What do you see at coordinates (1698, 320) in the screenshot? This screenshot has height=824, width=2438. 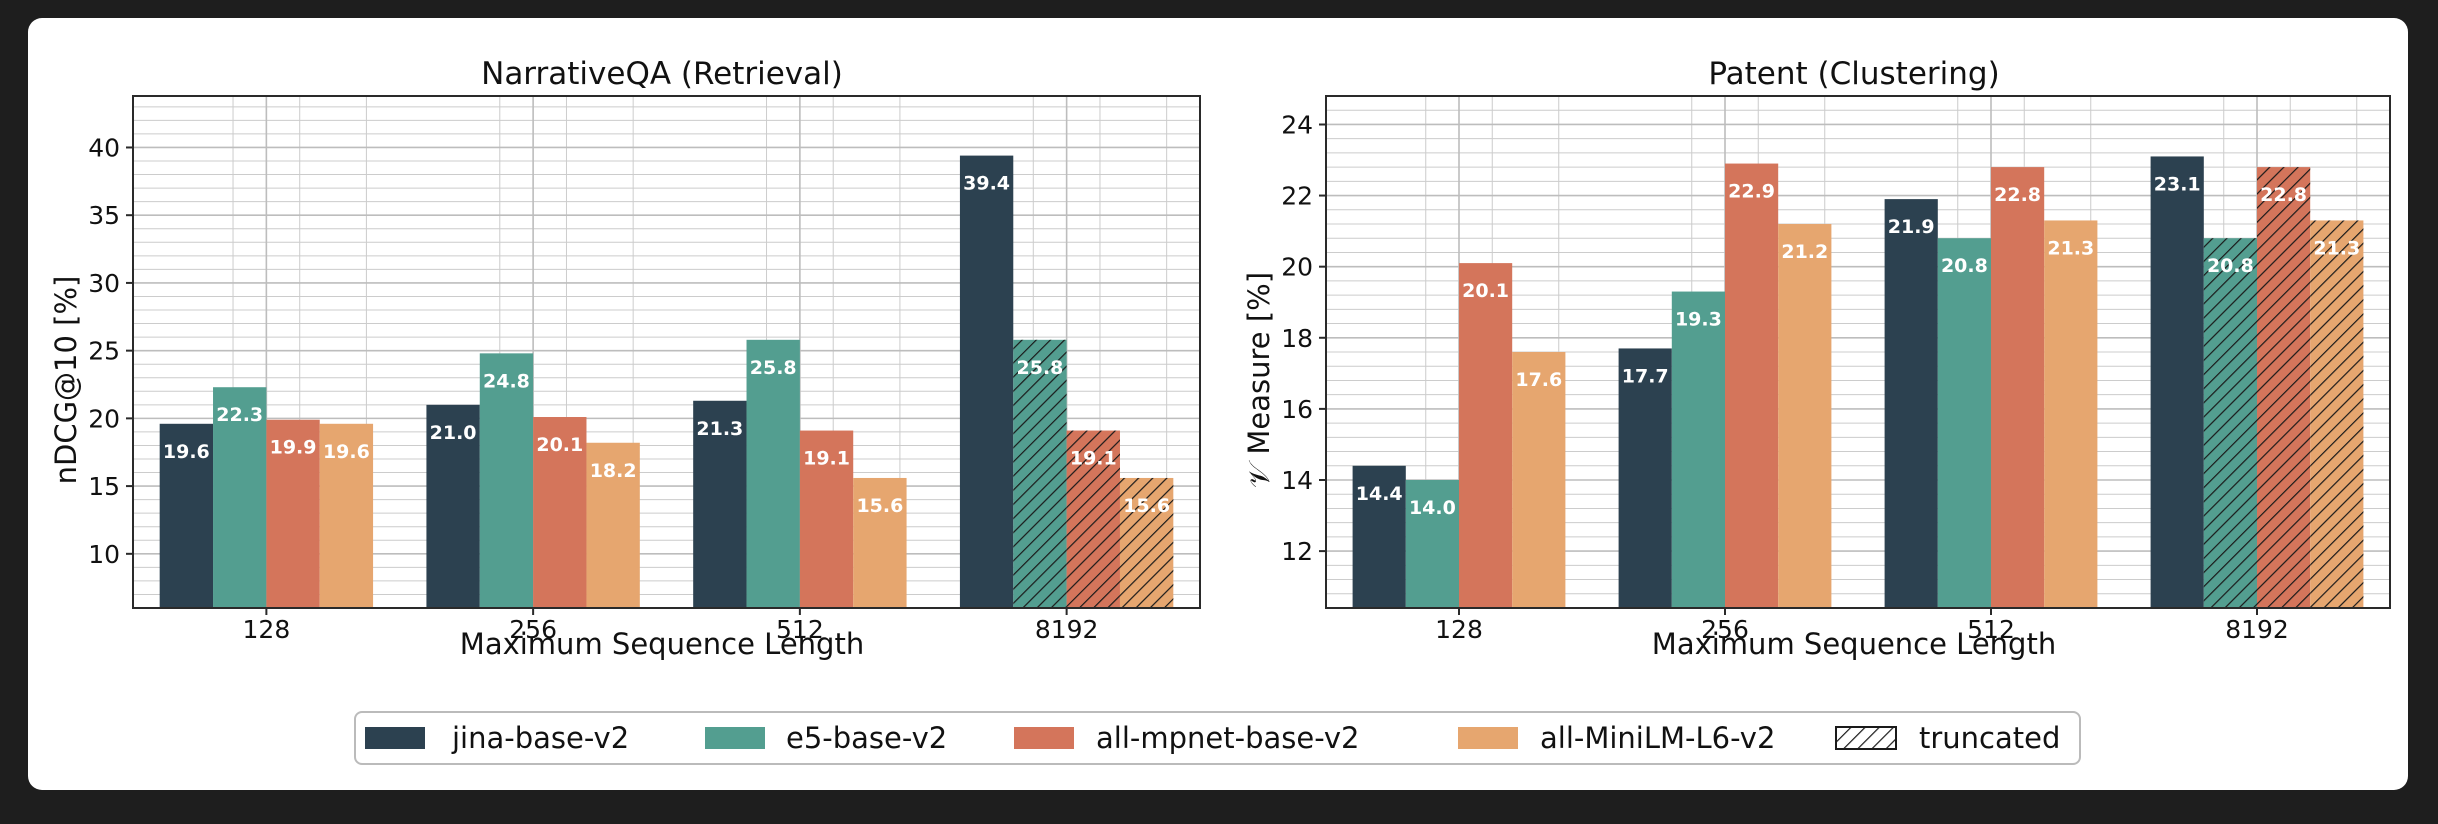 I see `data-label: 19.3` at bounding box center [1698, 320].